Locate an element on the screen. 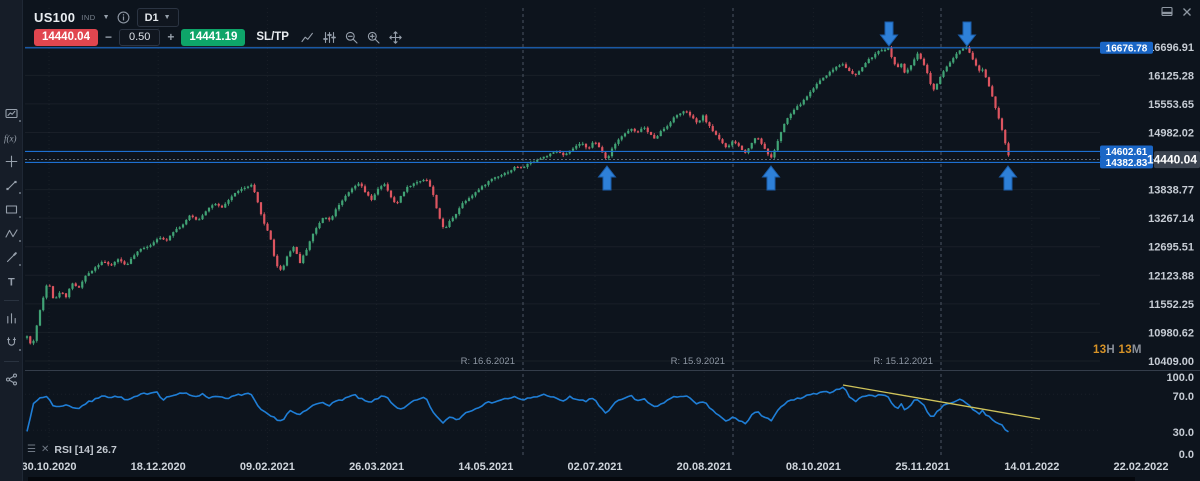 The height and width of the screenshot is (481, 1200). brush-icon is located at coordinates (11, 257).